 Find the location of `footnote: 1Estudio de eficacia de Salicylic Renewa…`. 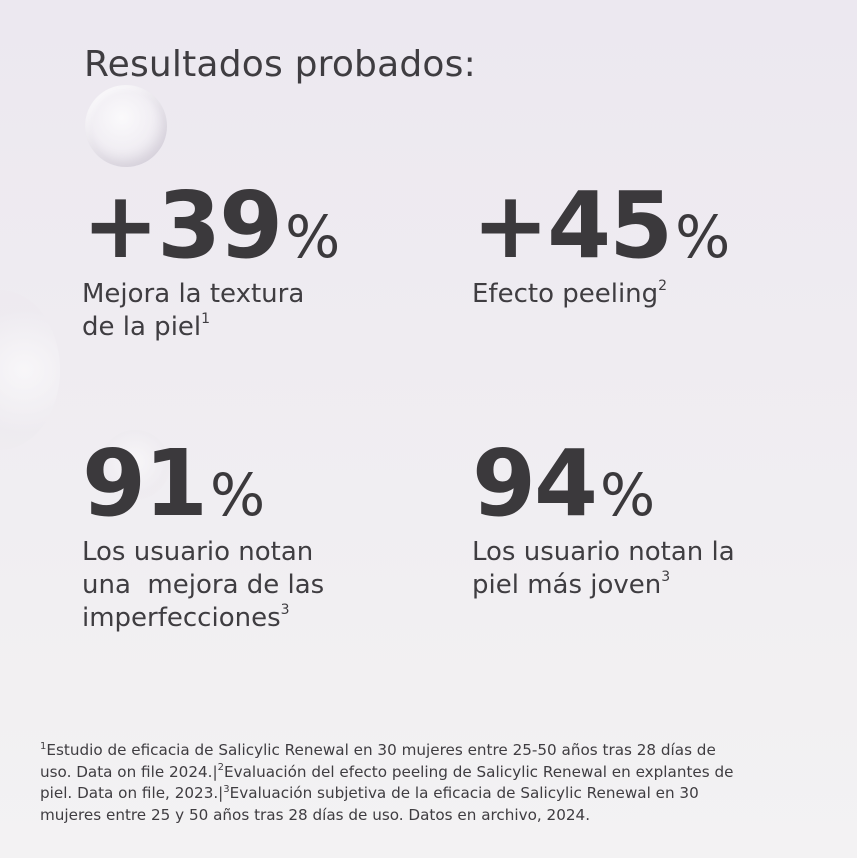

footnote: 1Estudio de eficacia de Salicylic Renewa… is located at coordinates (435, 783).